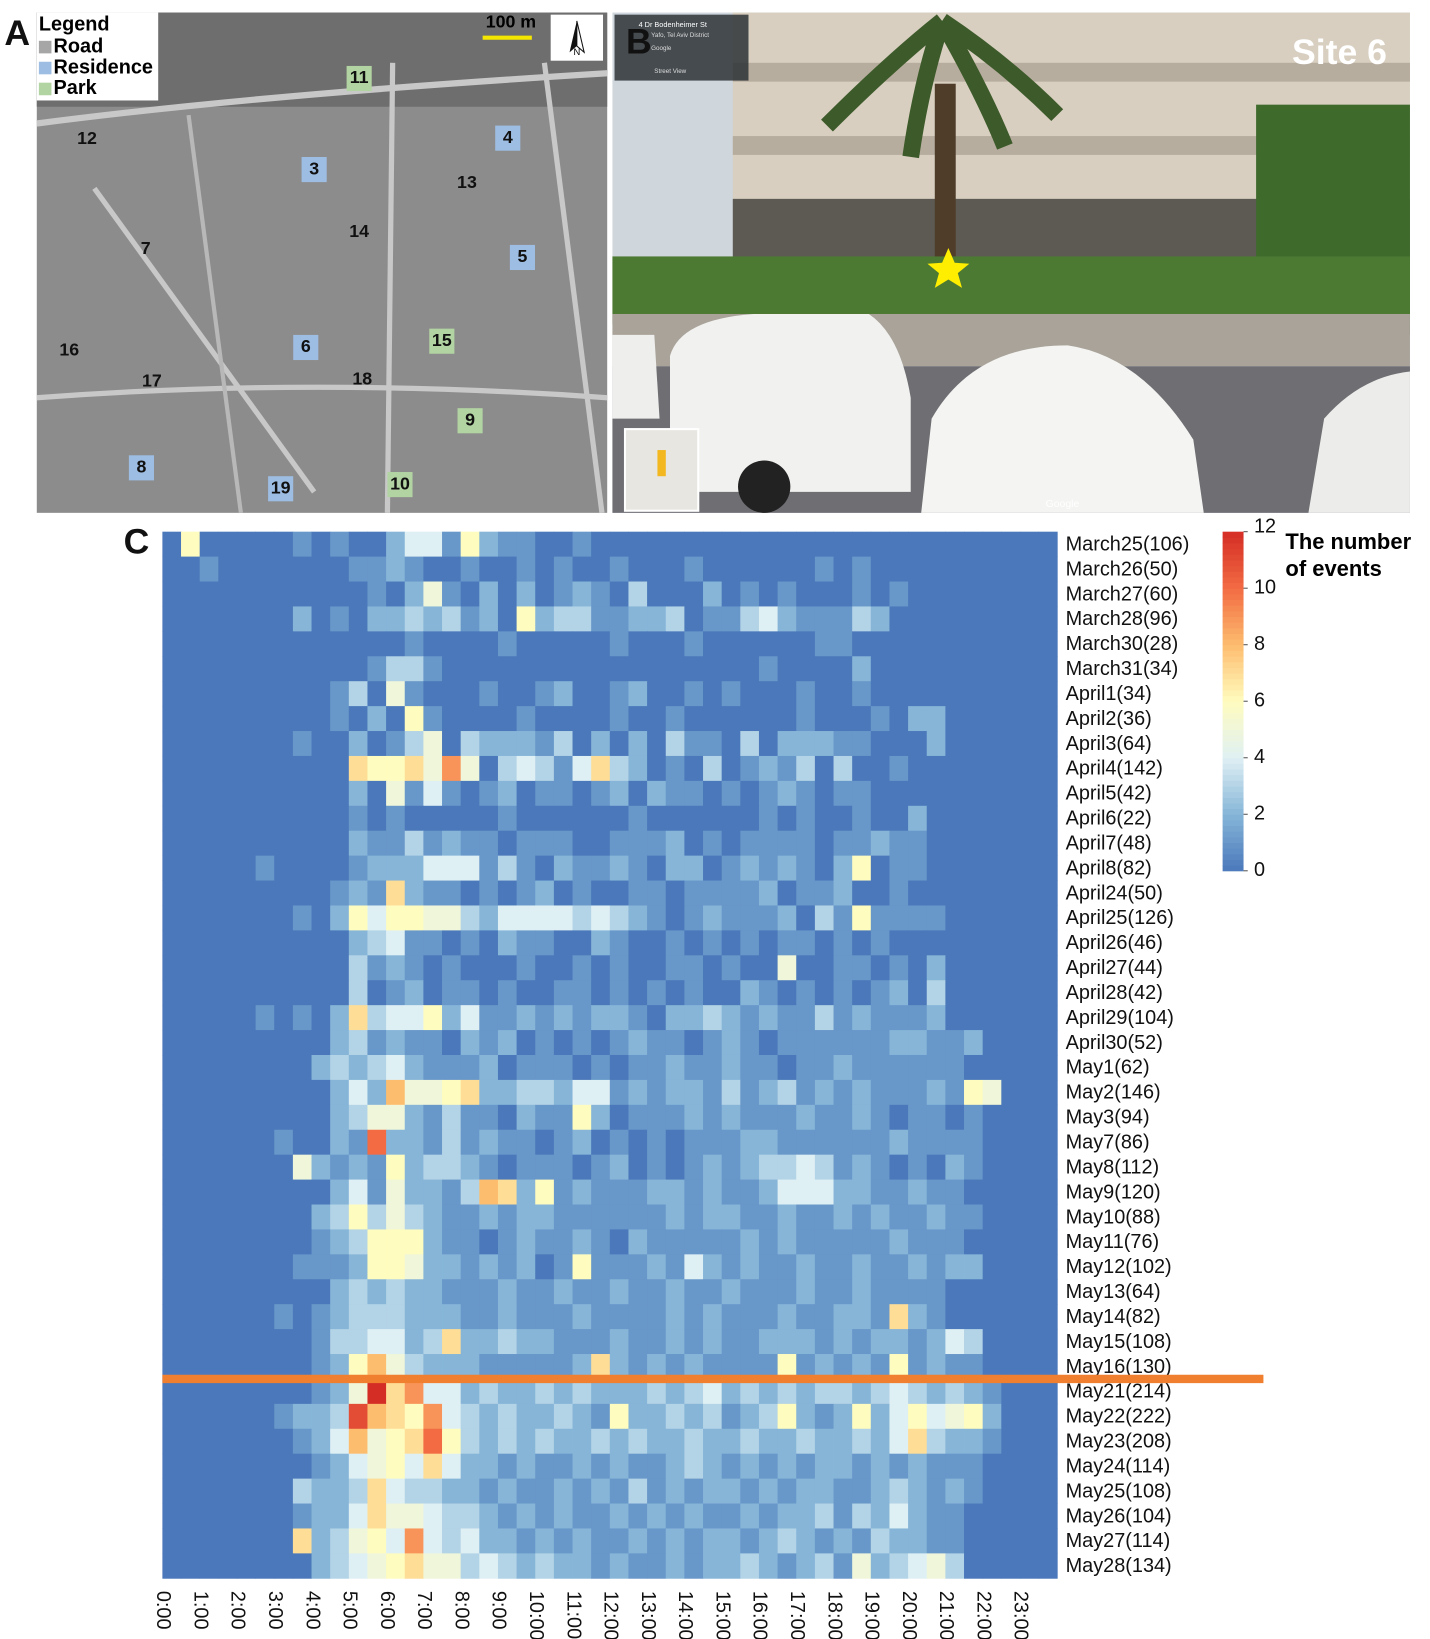  I want to click on y-tick-label: April1(34), so click(1109, 694).